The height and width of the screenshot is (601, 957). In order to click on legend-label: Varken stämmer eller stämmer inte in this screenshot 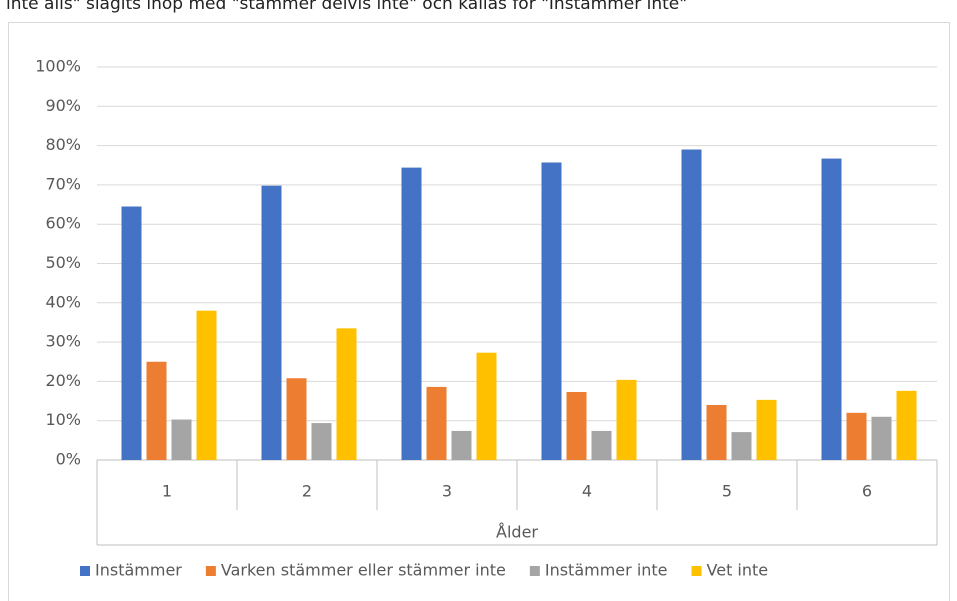, I will do `click(363, 570)`.